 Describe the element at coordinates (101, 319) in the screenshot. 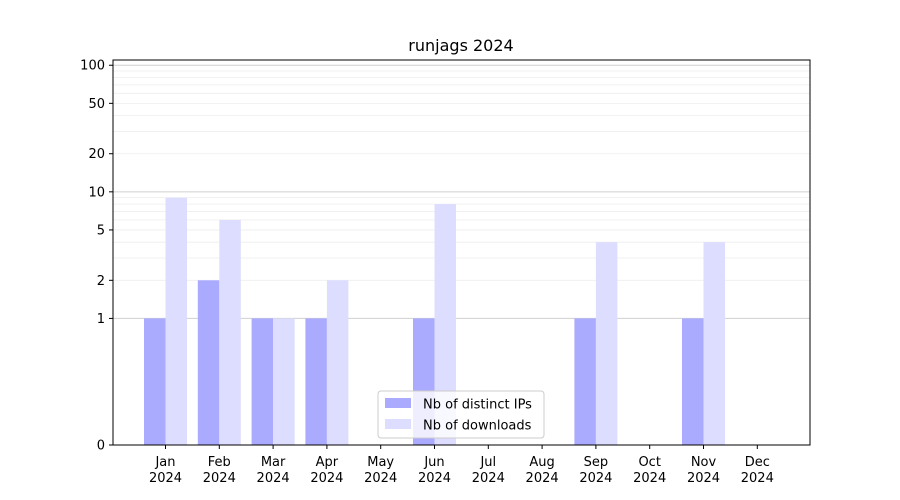

I see `y-tick-label: 1` at that location.